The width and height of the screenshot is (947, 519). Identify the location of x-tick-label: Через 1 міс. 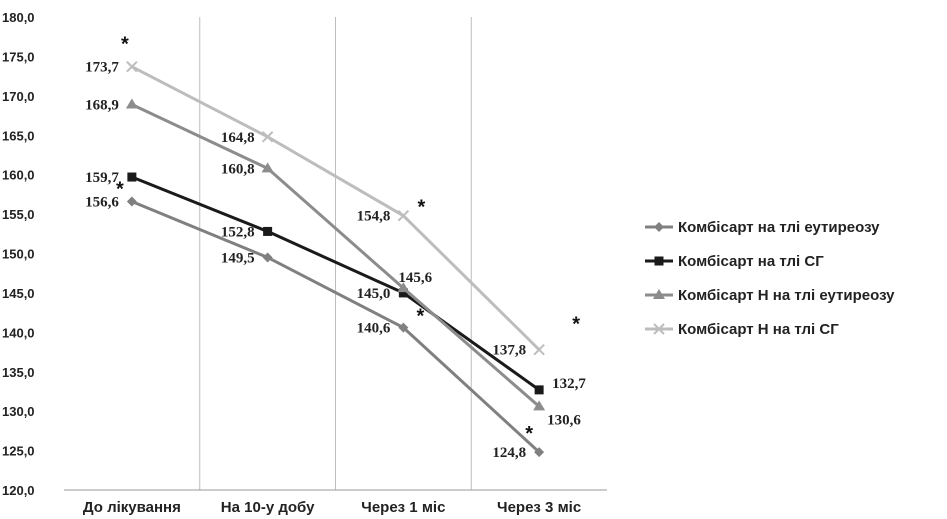
(403, 507).